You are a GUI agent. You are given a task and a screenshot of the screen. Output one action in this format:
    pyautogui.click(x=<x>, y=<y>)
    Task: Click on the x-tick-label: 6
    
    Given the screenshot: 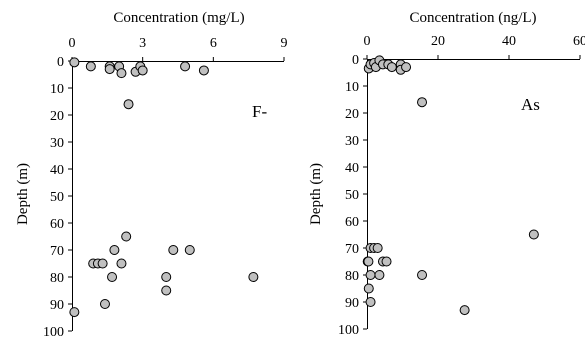 What is the action you would take?
    pyautogui.click(x=213, y=43)
    